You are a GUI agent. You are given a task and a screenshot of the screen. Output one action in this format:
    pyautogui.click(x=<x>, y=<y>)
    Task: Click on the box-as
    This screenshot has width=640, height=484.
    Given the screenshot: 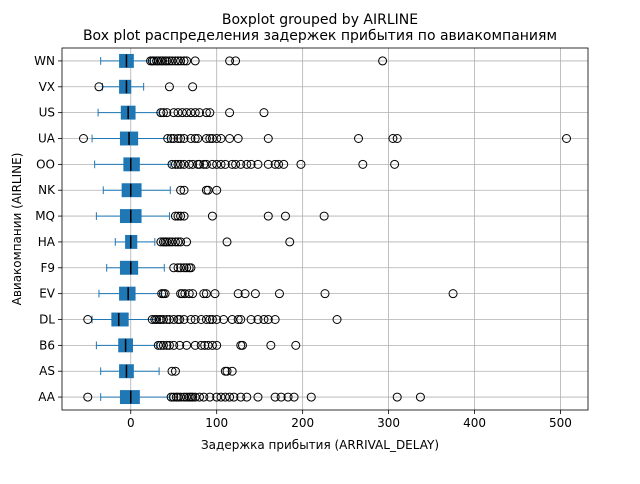 What is the action you would take?
    pyautogui.click(x=168, y=371)
    